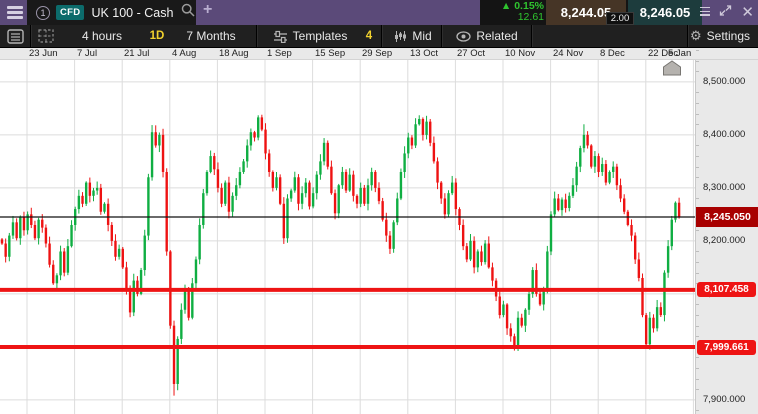 This screenshot has width=758, height=414. What do you see at coordinates (529, 6) in the screenshot?
I see `change-percent: 0.15%` at bounding box center [529, 6].